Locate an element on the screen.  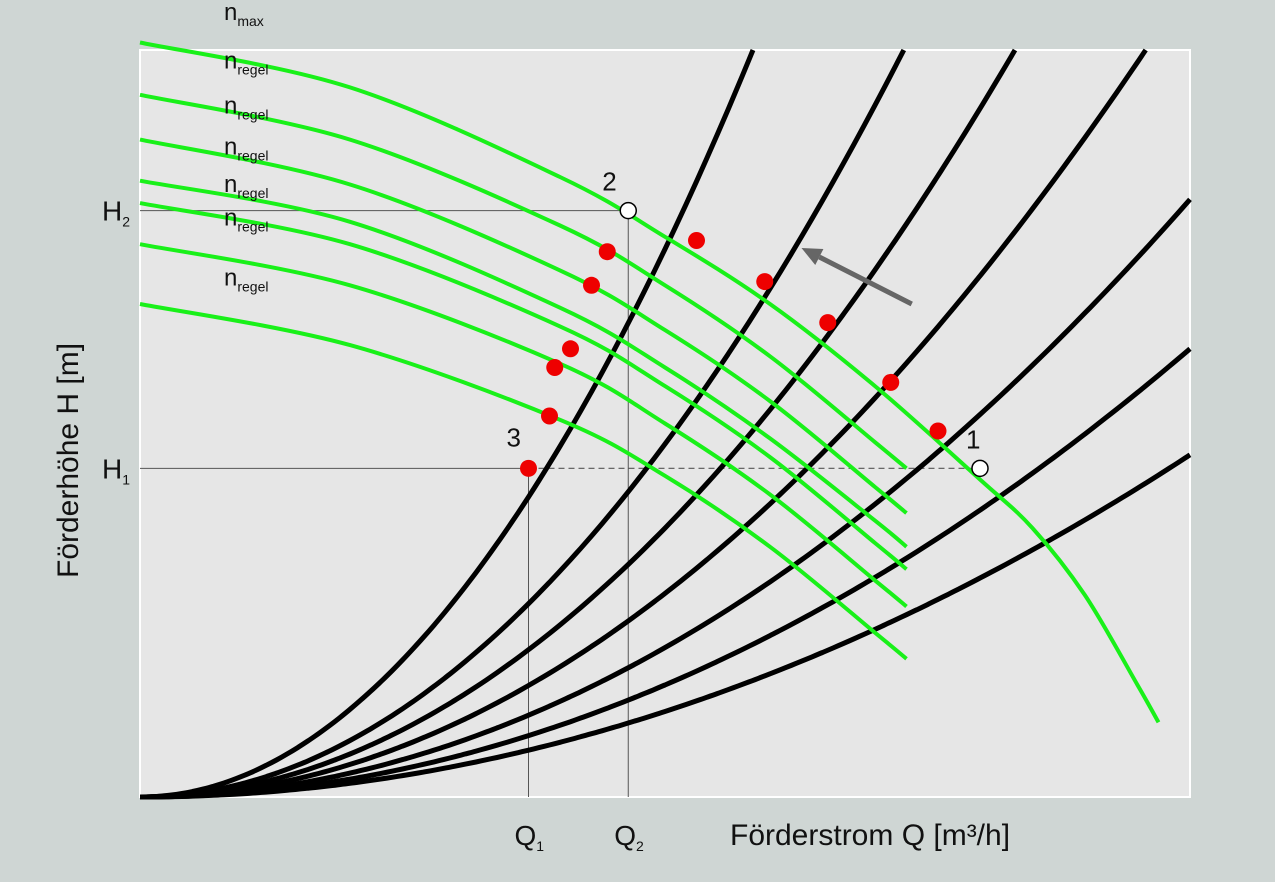
operating-point-label-3: 3 is located at coordinates (514, 437).